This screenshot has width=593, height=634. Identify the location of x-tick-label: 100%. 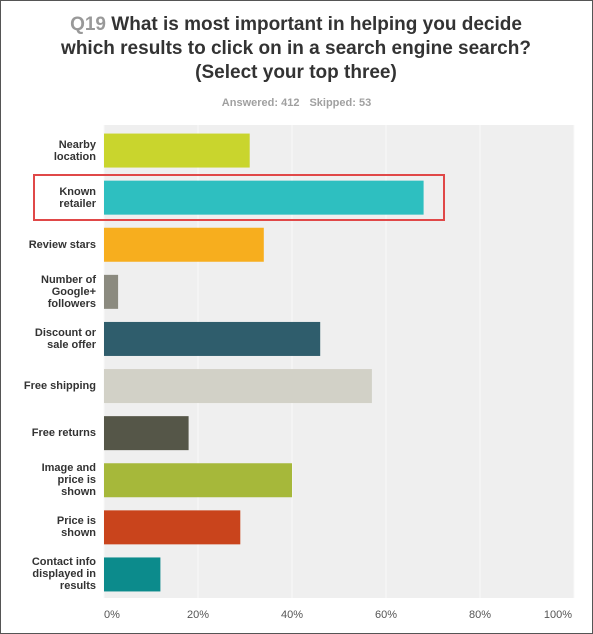
(558, 615).